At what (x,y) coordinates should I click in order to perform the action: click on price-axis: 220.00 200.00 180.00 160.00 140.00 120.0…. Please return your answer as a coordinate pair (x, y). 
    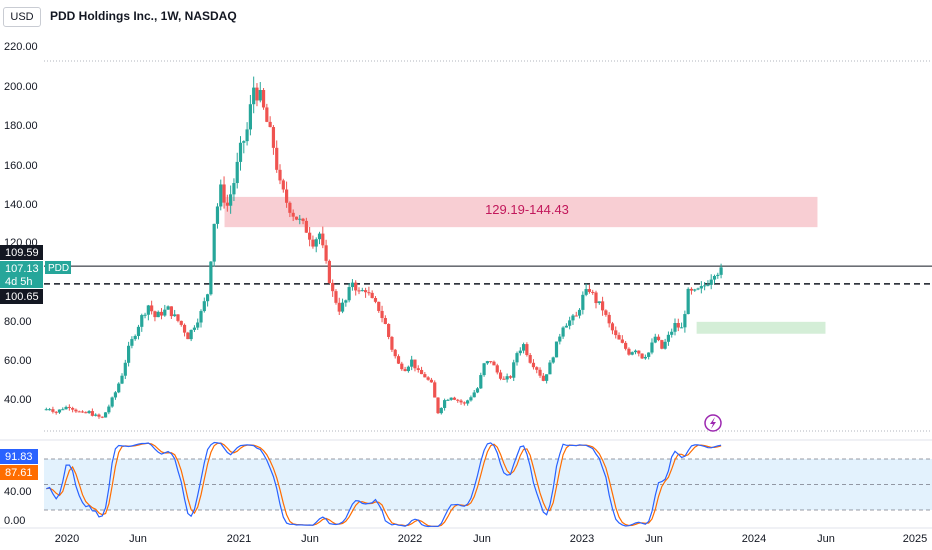
    Looking at the image, I should click on (21, 223).